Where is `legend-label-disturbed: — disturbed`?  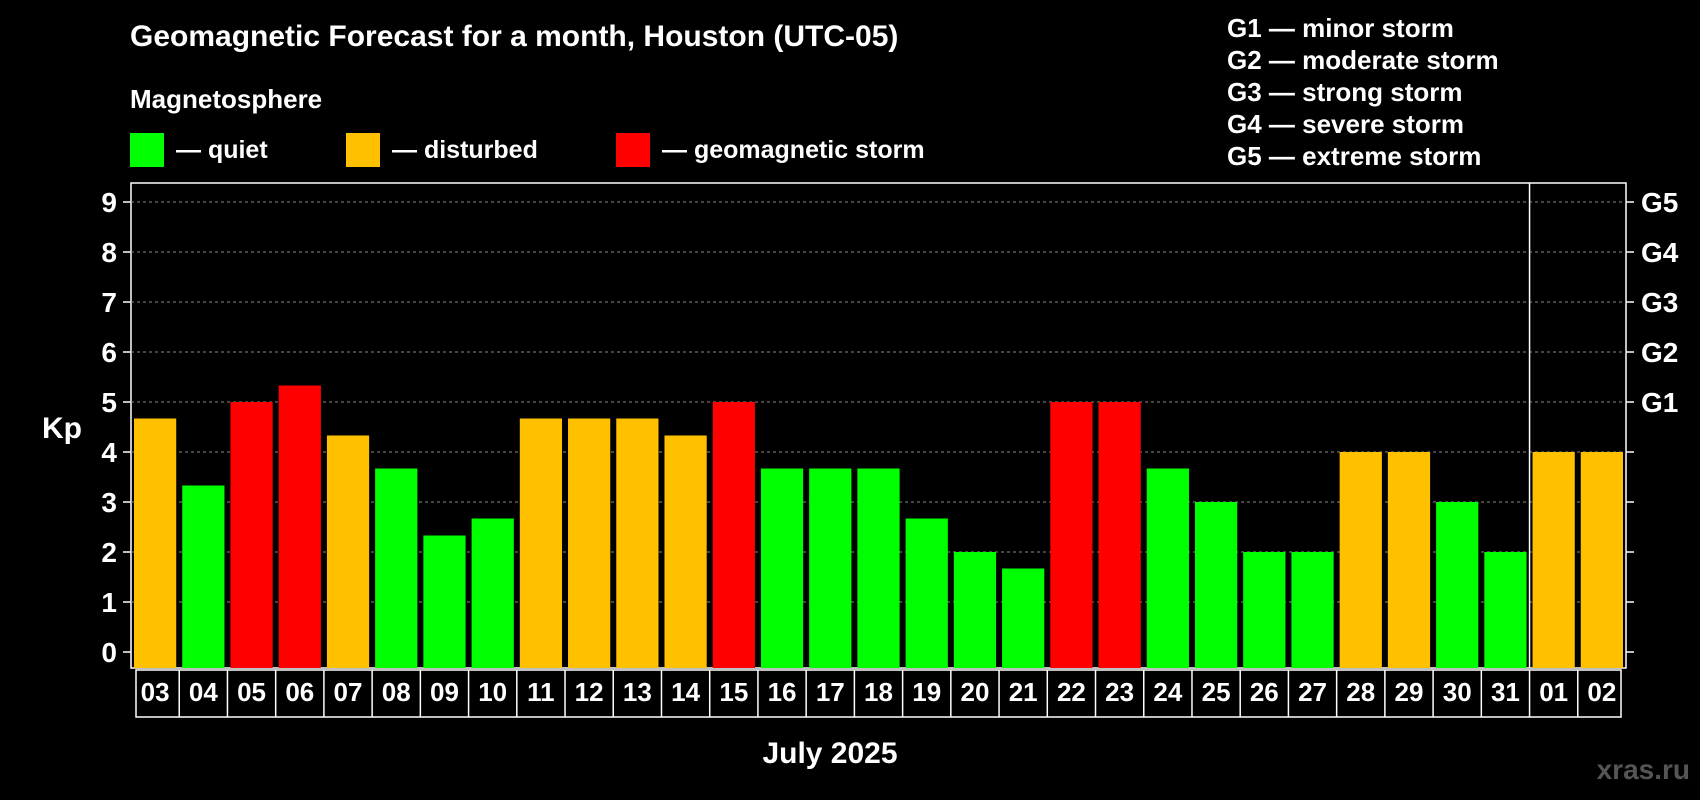
legend-label-disturbed: — disturbed is located at coordinates (465, 149).